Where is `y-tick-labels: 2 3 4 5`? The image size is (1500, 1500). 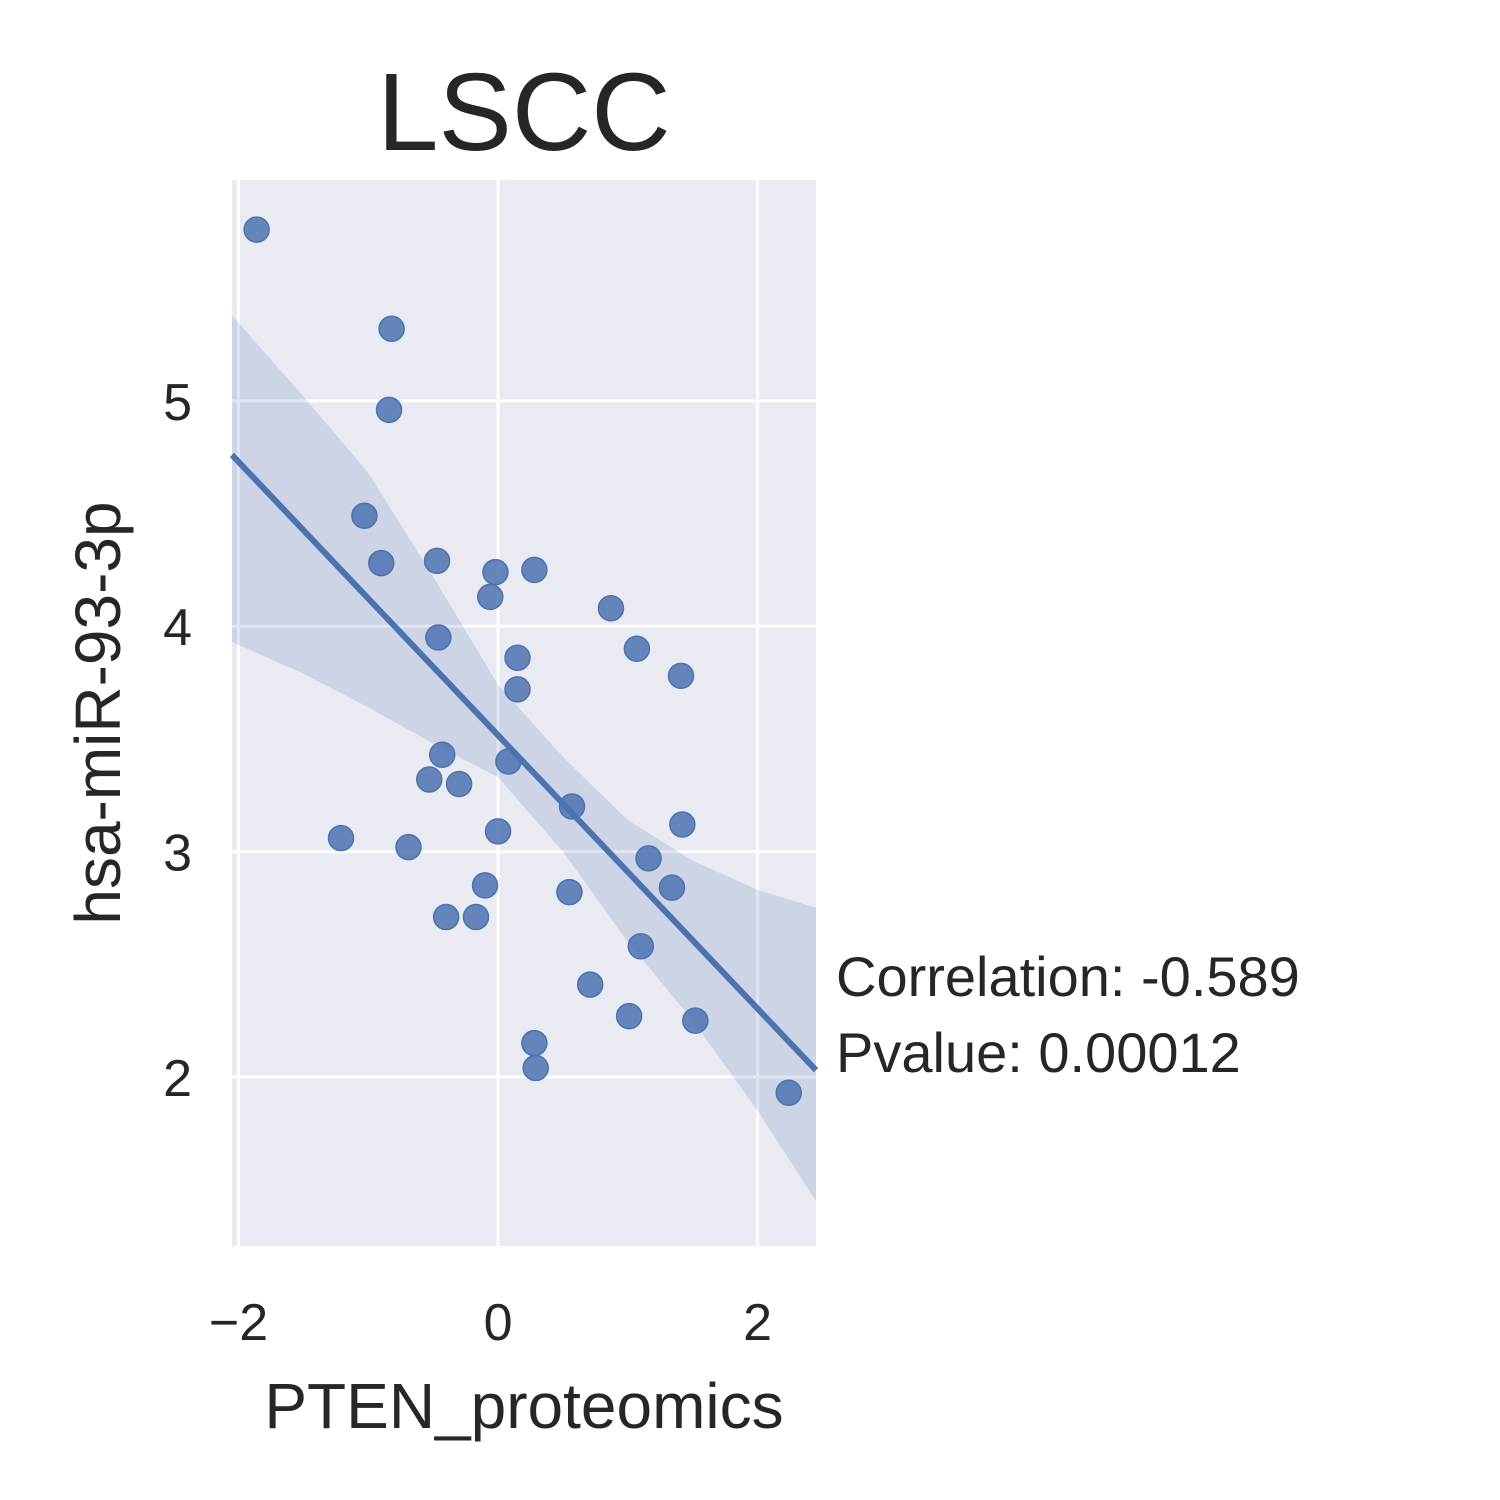 y-tick-labels: 2 3 4 5 is located at coordinates (177, 741).